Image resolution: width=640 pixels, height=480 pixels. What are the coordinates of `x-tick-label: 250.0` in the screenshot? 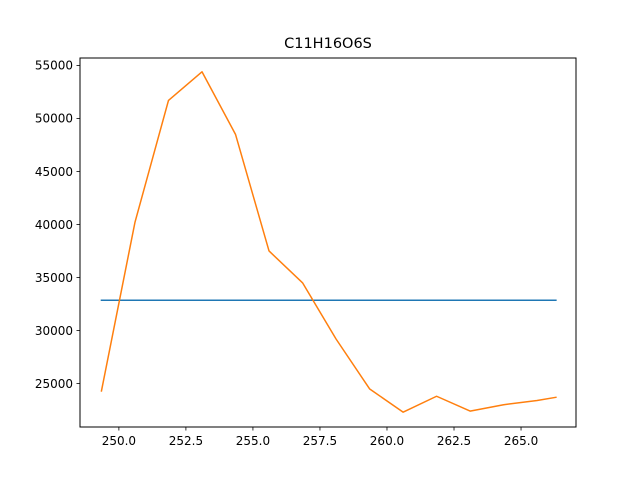 It's located at (119, 441).